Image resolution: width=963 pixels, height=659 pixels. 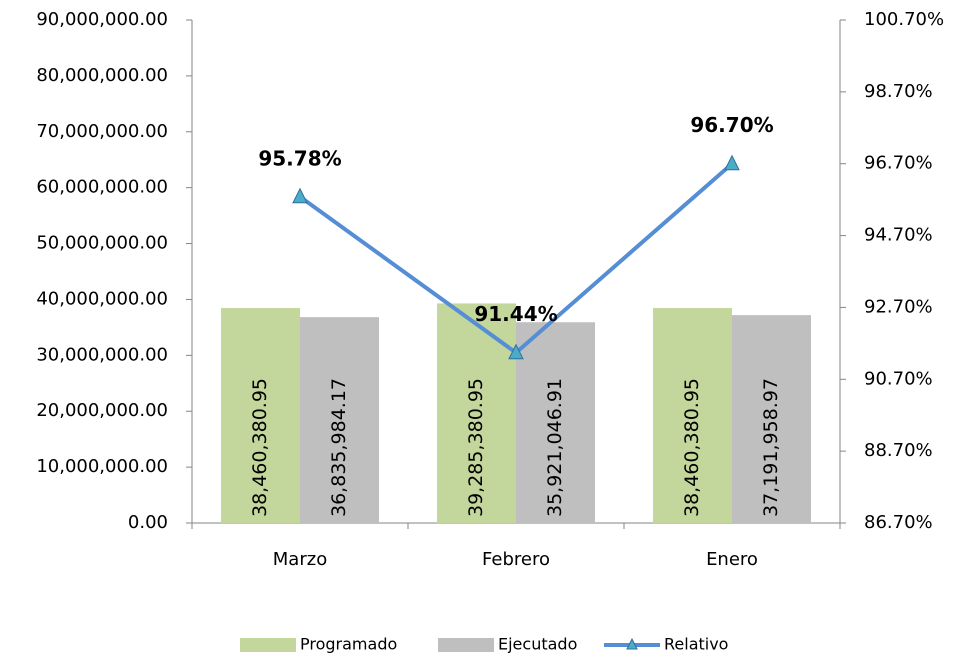 What do you see at coordinates (771, 447) in the screenshot?
I see `bar-value-label: 37,191,958.97` at bounding box center [771, 447].